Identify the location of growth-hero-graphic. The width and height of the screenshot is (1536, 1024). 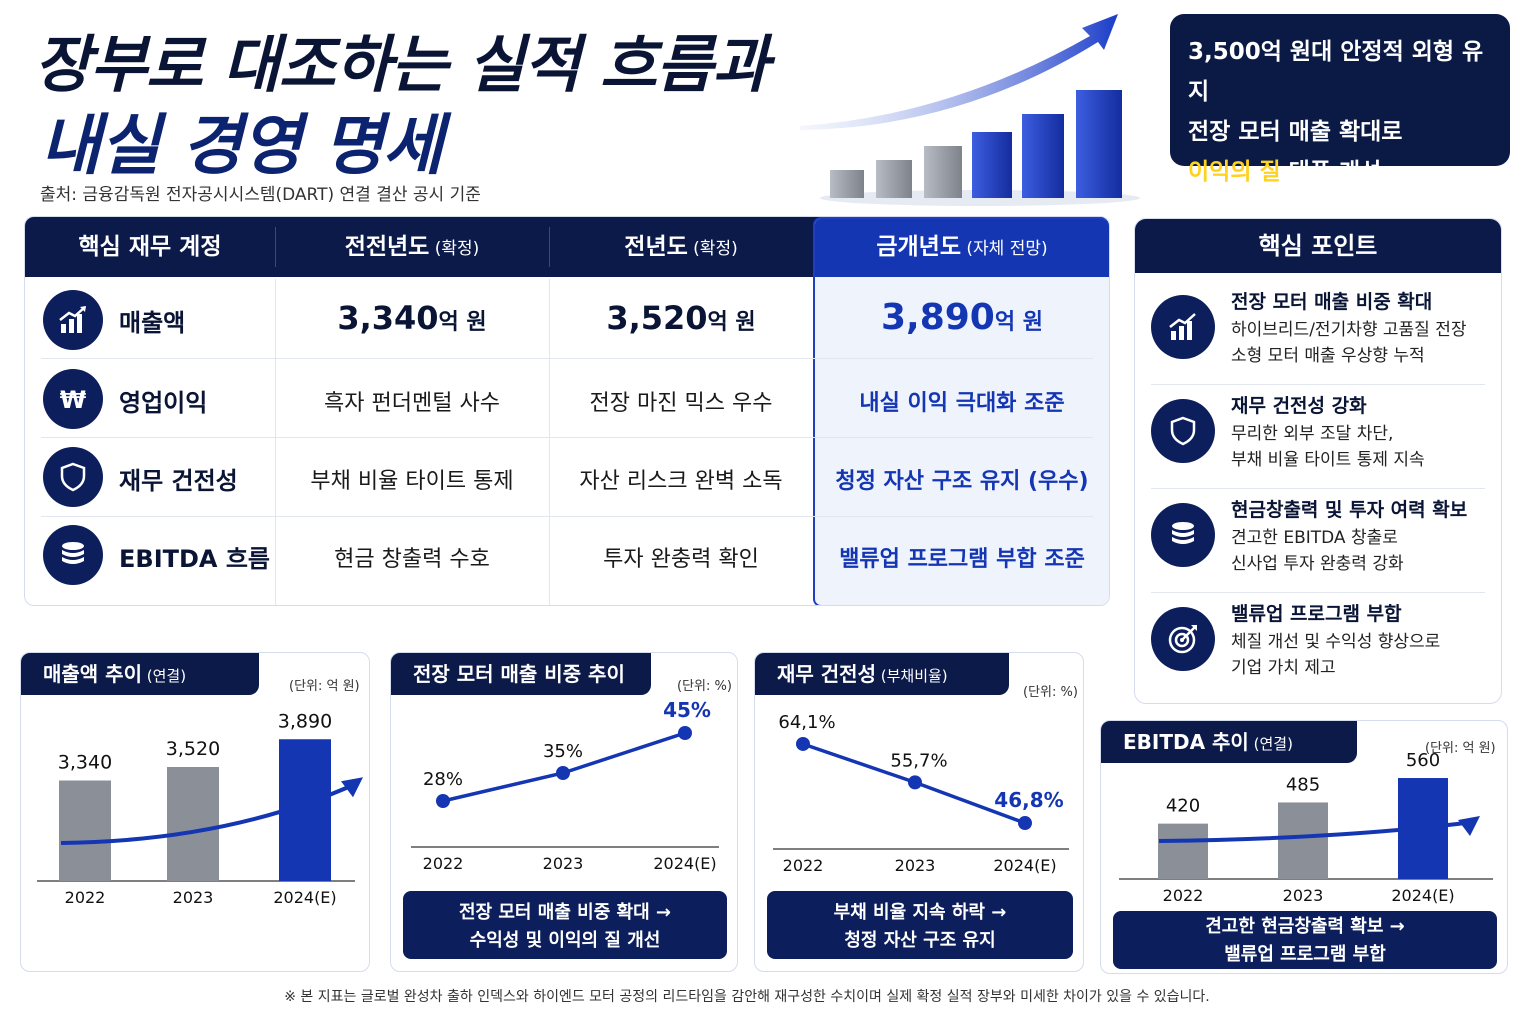
(970, 110).